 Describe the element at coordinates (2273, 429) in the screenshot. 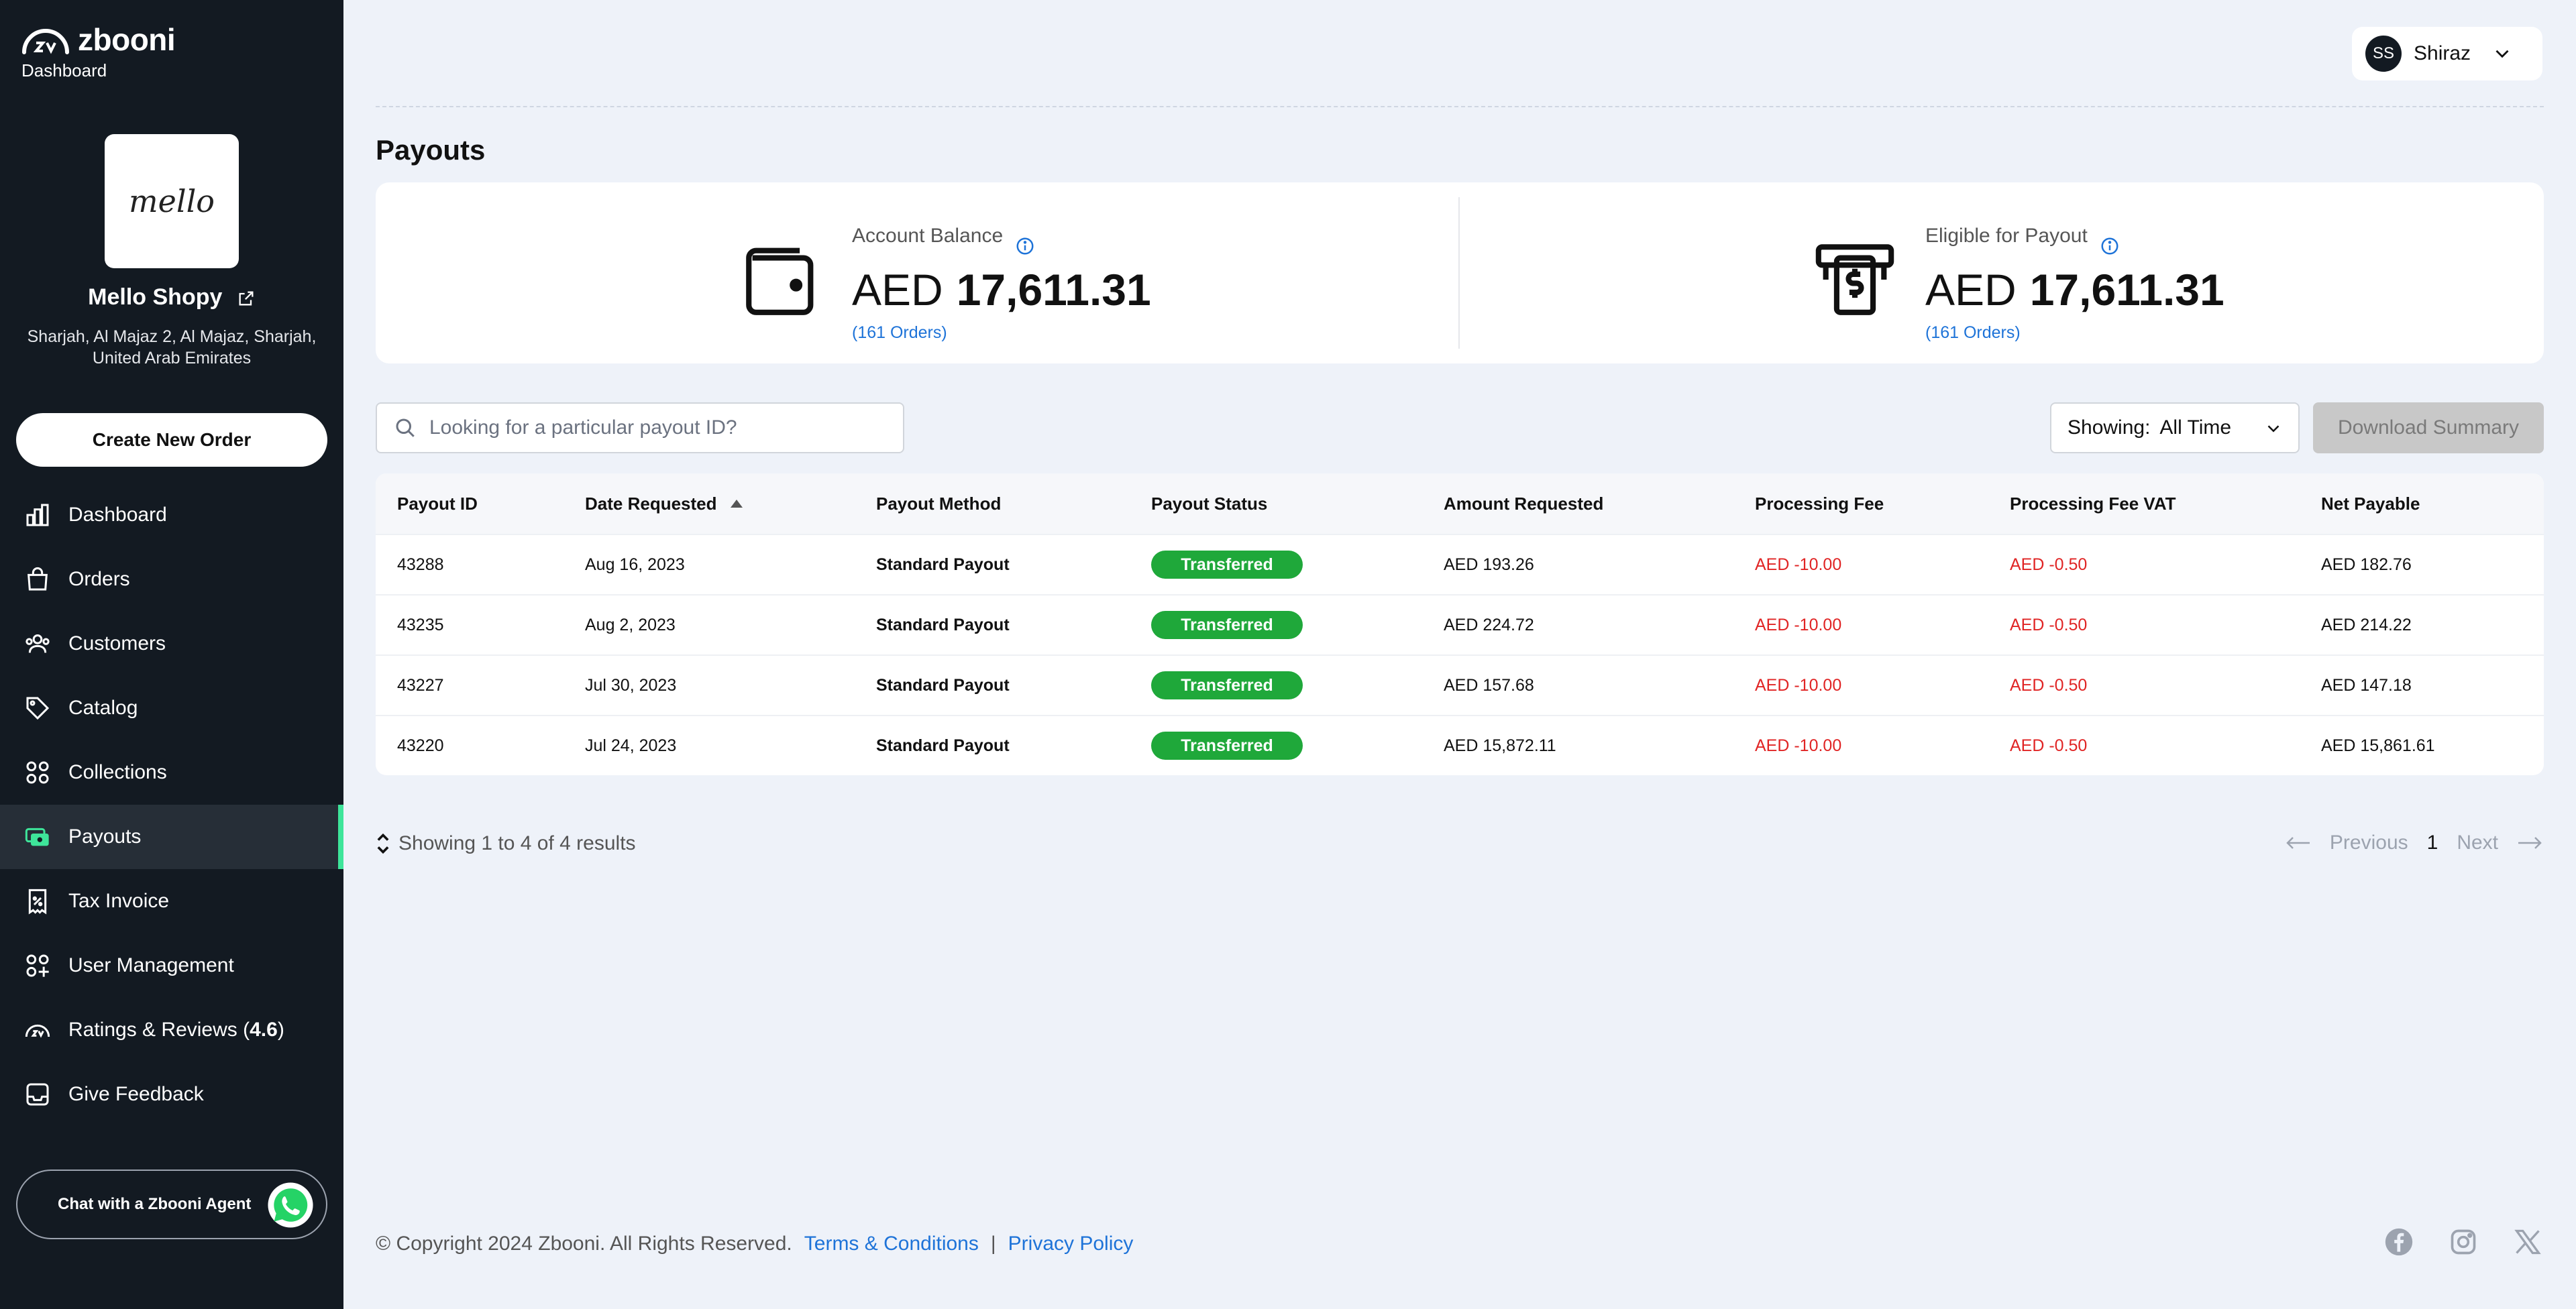

I see `chevron-down-icon` at that location.